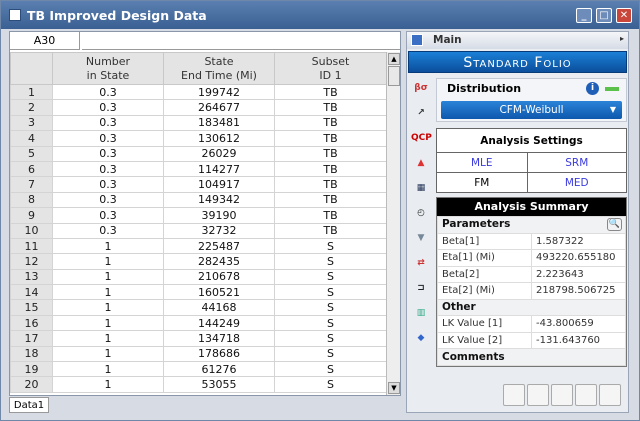 The height and width of the screenshot is (421, 640). Describe the element at coordinates (108, 68) in the screenshot. I see `column-header-number: Number in State` at that location.